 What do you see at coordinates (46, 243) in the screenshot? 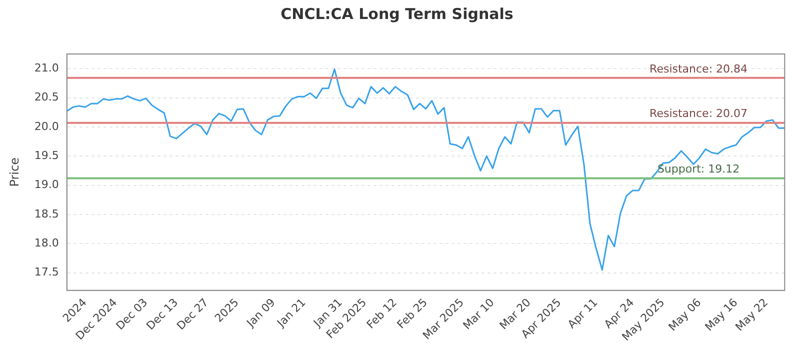
I see `y-tick-label: 18.0` at bounding box center [46, 243].